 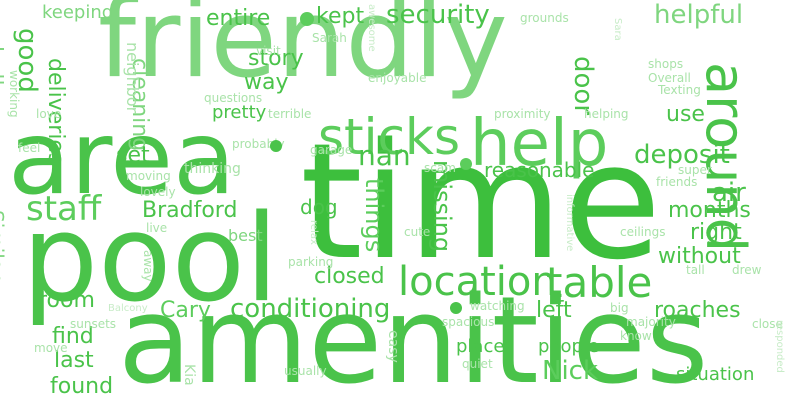 I want to click on cloud-word: terrible, so click(x=290, y=114).